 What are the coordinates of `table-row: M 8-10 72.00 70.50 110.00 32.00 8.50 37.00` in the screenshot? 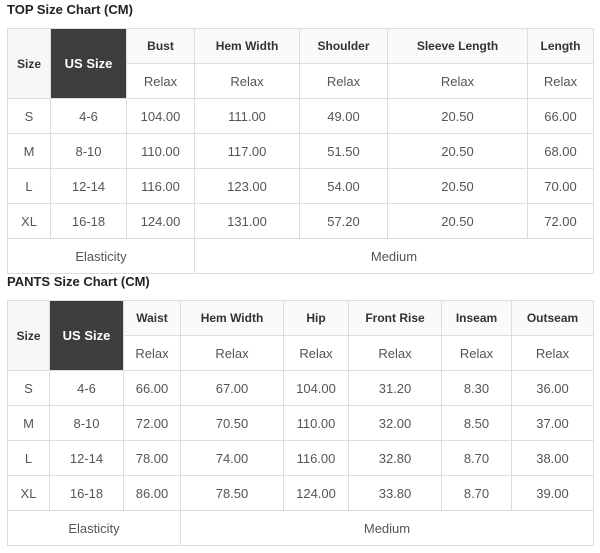 It's located at (300, 423).